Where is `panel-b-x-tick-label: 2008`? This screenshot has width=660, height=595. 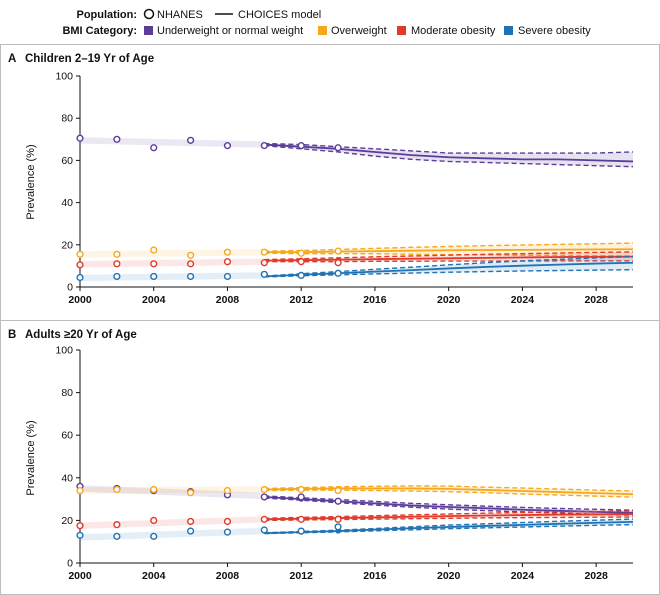 panel-b-x-tick-label: 2008 is located at coordinates (228, 576).